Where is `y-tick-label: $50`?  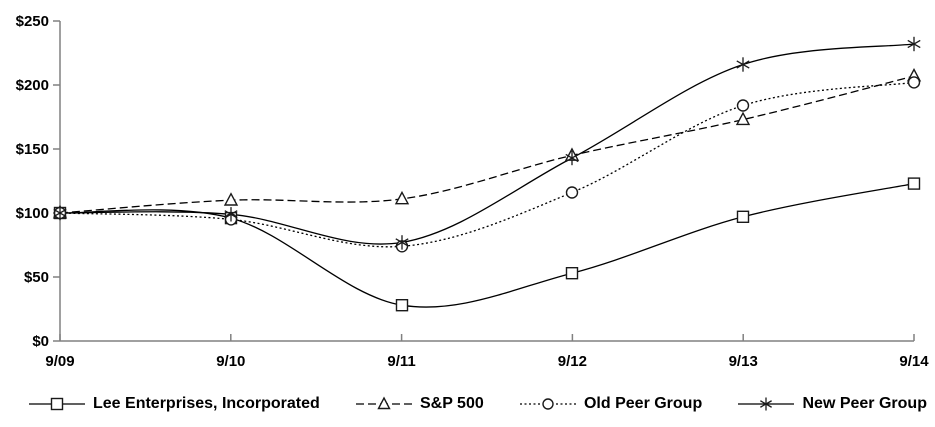 y-tick-label: $50 is located at coordinates (36, 277).